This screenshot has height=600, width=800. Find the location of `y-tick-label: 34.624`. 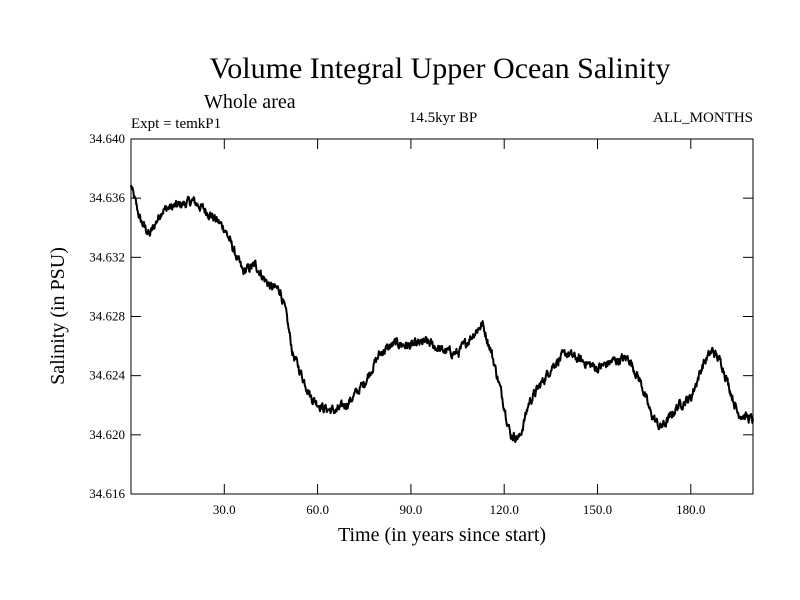

y-tick-label: 34.624 is located at coordinates (107, 375).